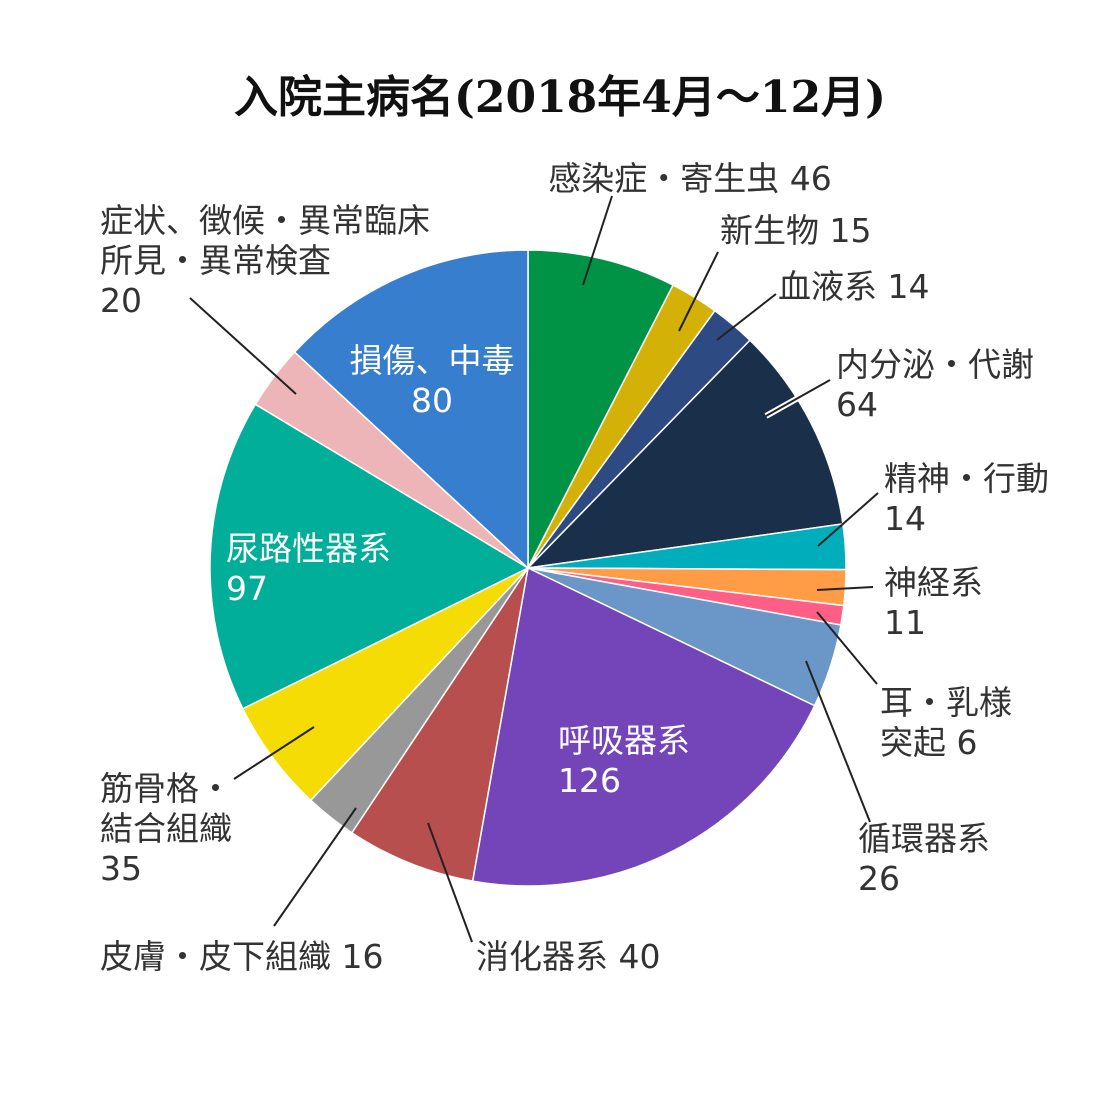  Describe the element at coordinates (924, 838) in the screenshot. I see `slice-label-line: 循環器系` at that location.